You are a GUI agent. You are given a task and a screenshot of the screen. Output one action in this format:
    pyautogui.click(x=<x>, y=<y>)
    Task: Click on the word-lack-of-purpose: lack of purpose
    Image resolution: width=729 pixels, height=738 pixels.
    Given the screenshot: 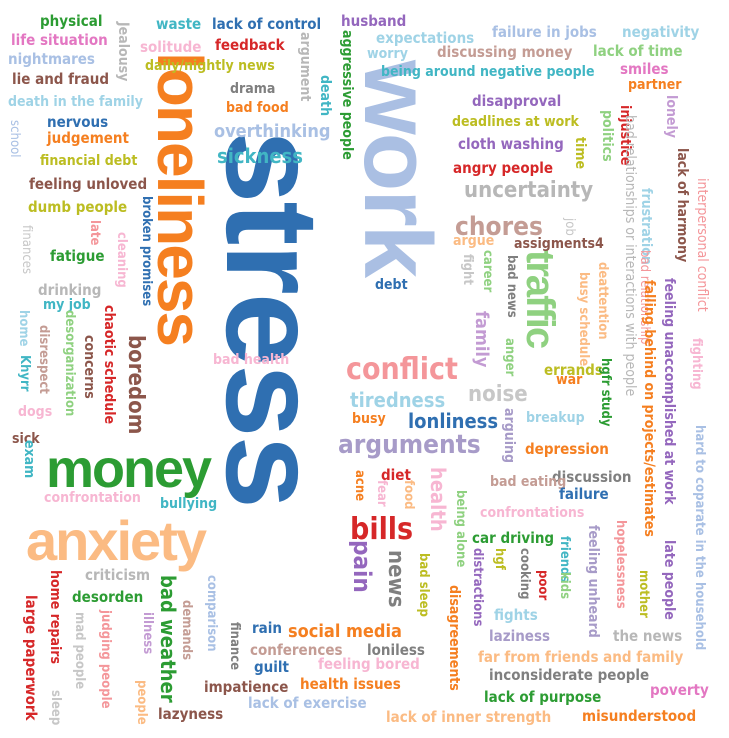 What is the action you would take?
    pyautogui.click(x=543, y=697)
    